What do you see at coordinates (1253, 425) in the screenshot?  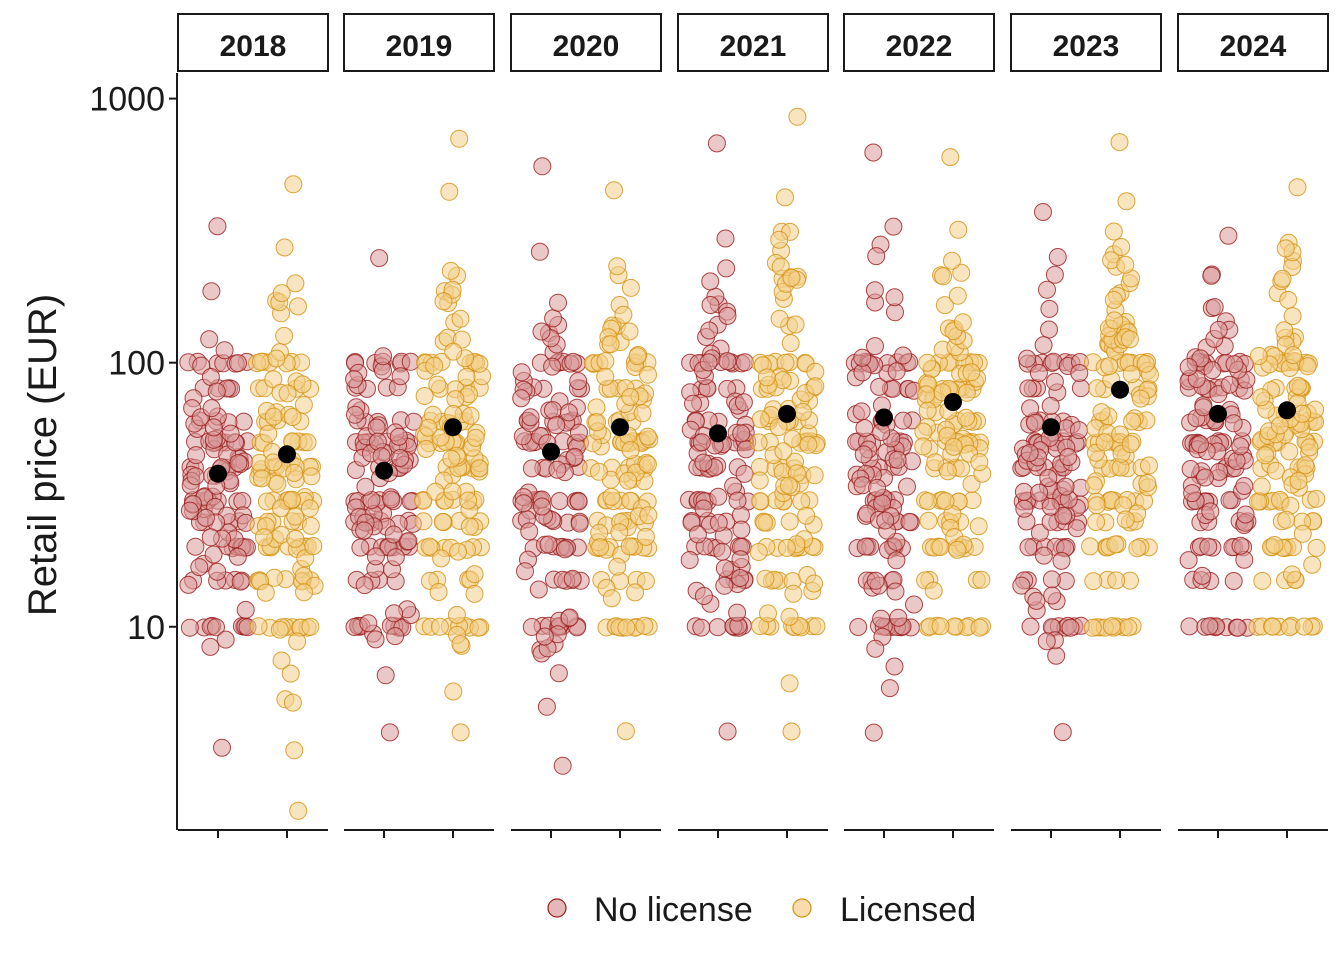 I see `facet-panel-2024: 2024` at bounding box center [1253, 425].